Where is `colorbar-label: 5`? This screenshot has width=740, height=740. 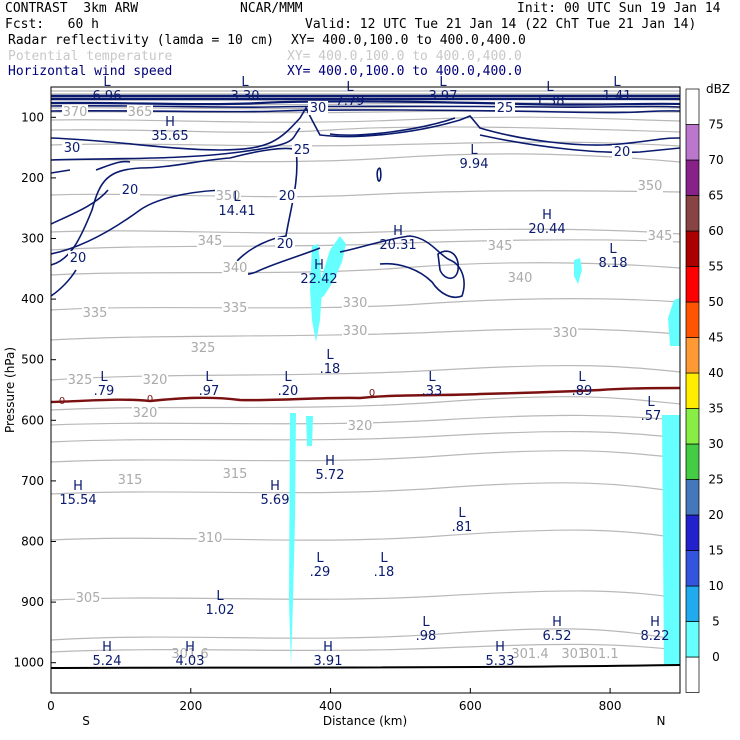 colorbar-label: 5 is located at coordinates (716, 622).